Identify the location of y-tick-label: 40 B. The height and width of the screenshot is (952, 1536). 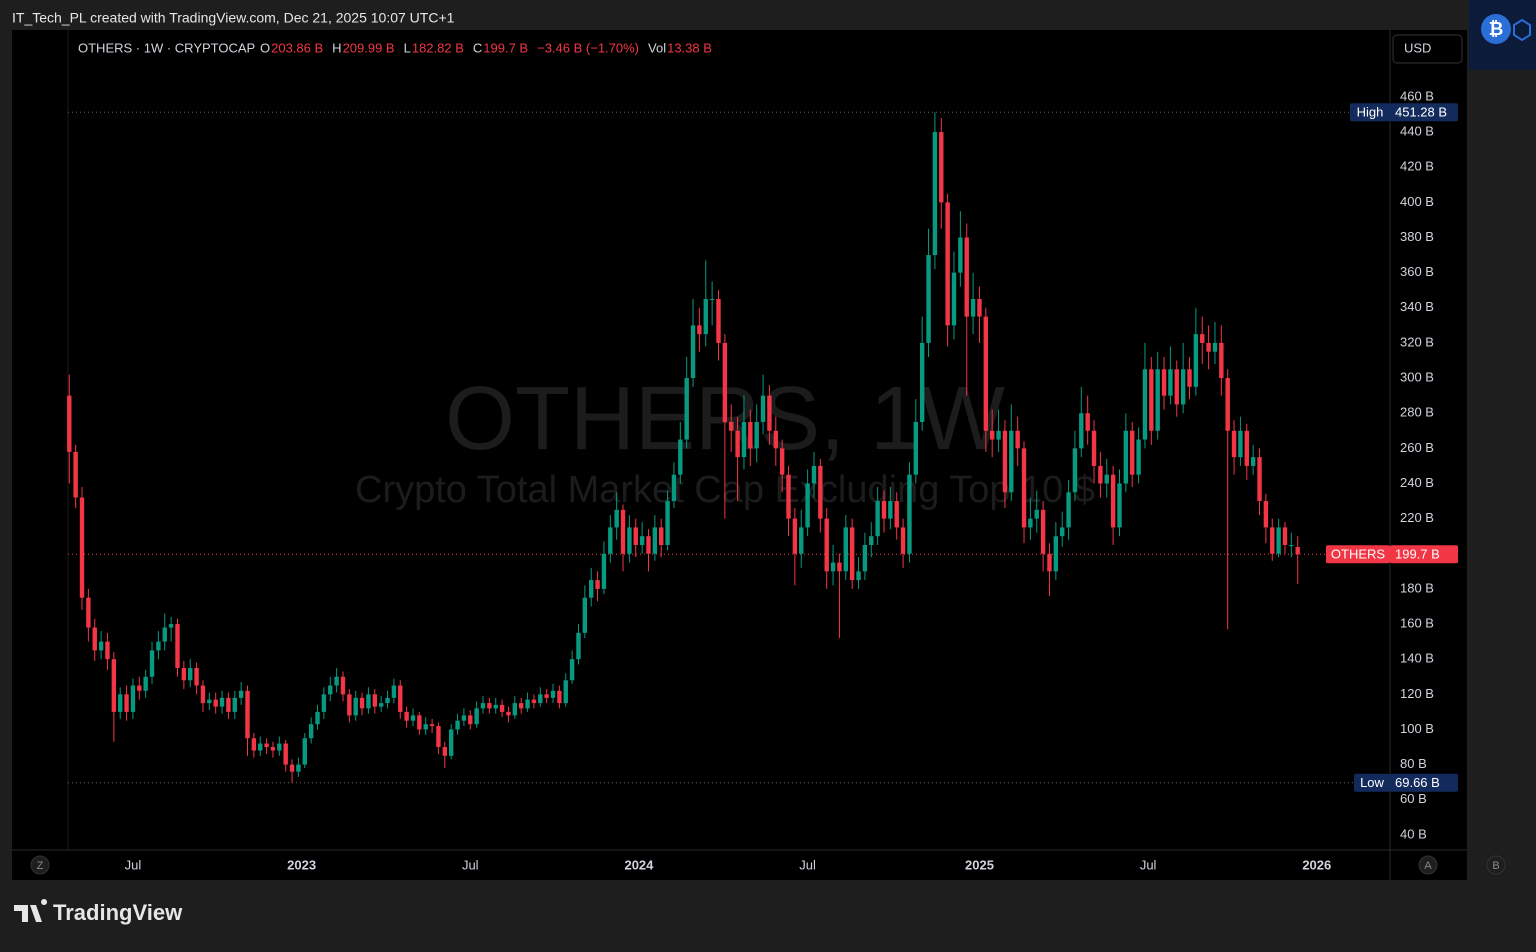
(1413, 833).